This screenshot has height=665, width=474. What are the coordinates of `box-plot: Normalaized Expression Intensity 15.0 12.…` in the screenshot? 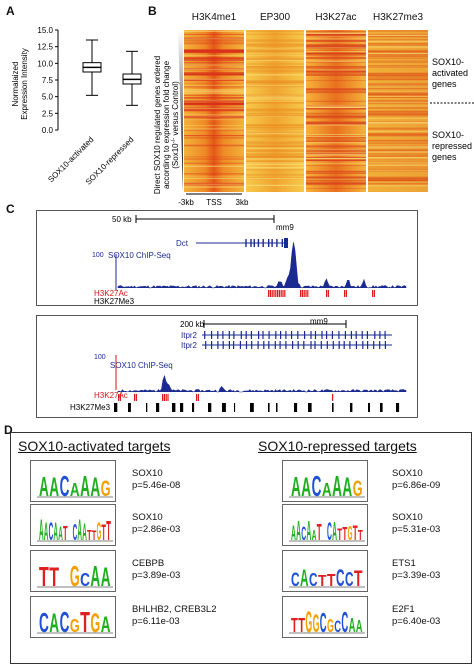 It's located at (76, 106).